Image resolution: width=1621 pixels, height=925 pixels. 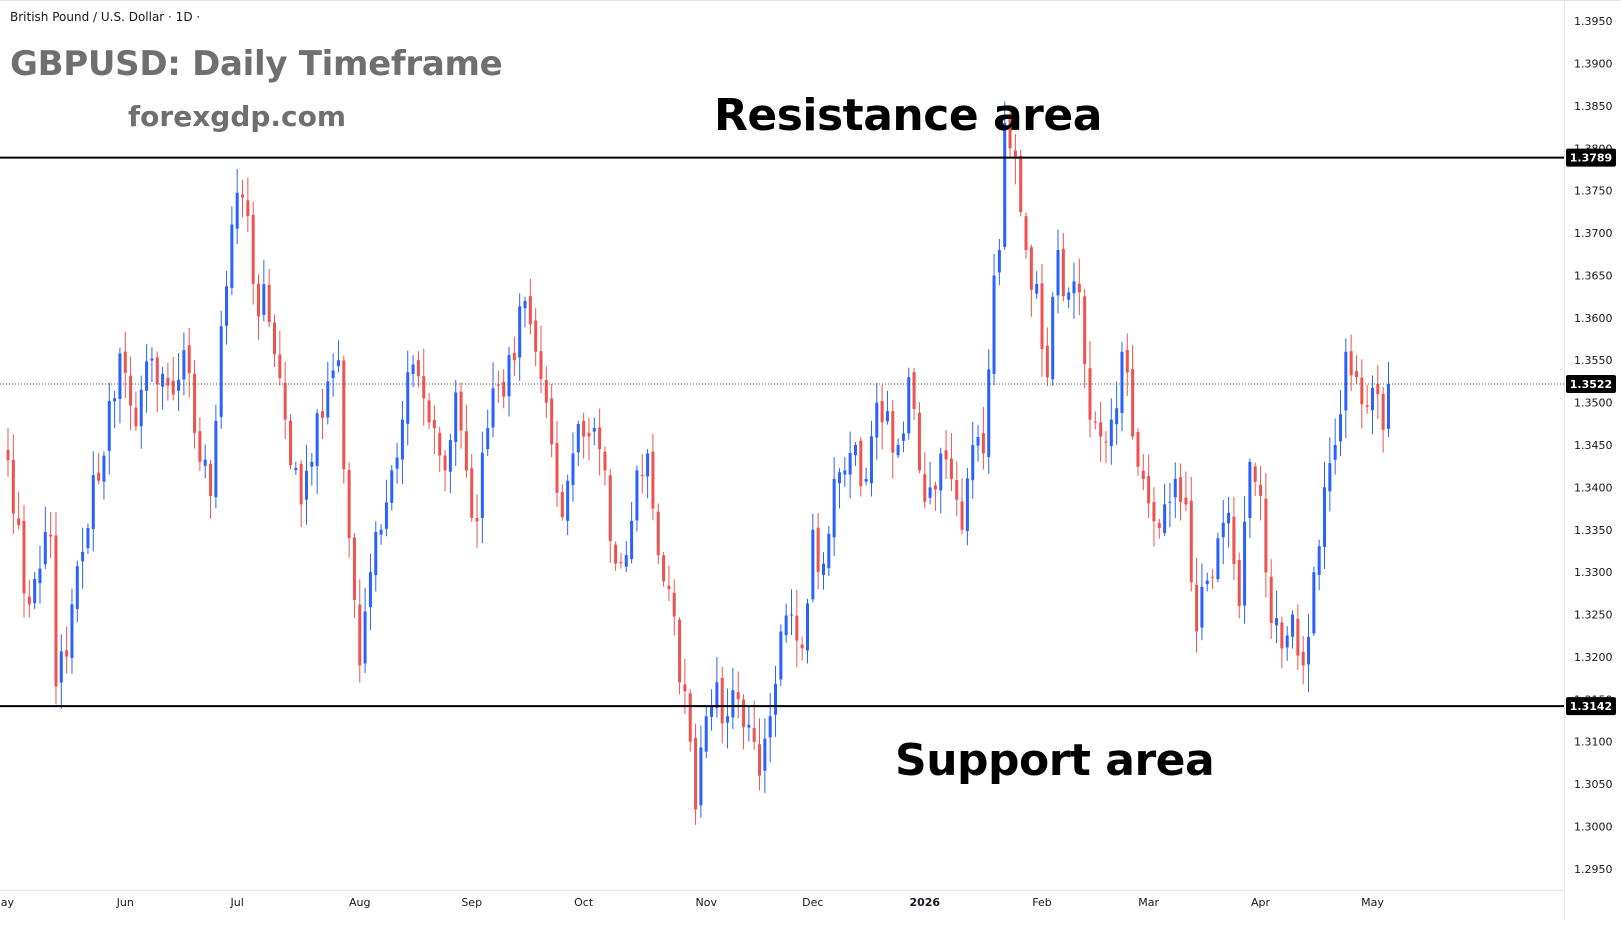 What do you see at coordinates (105, 17) in the screenshot?
I see `symbol-header: British Pound / U.S. Dollar · 1D ·` at bounding box center [105, 17].